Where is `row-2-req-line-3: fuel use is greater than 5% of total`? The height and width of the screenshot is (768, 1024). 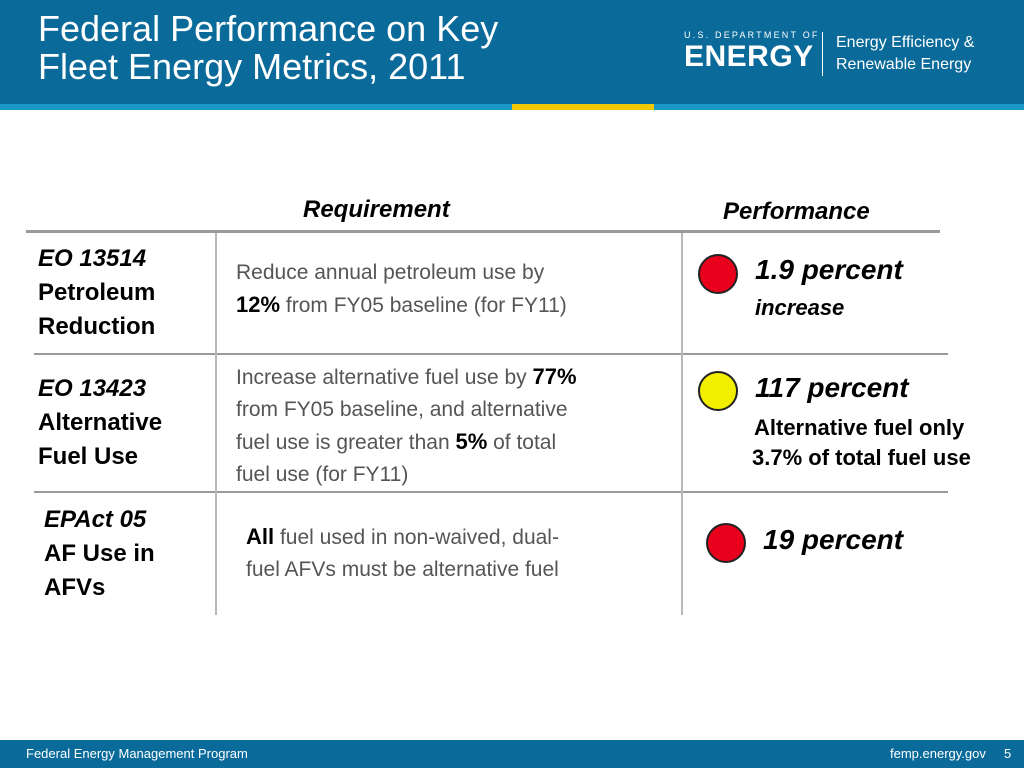
row-2-req-line-3: fuel use is greater than 5% of total is located at coordinates (406, 442).